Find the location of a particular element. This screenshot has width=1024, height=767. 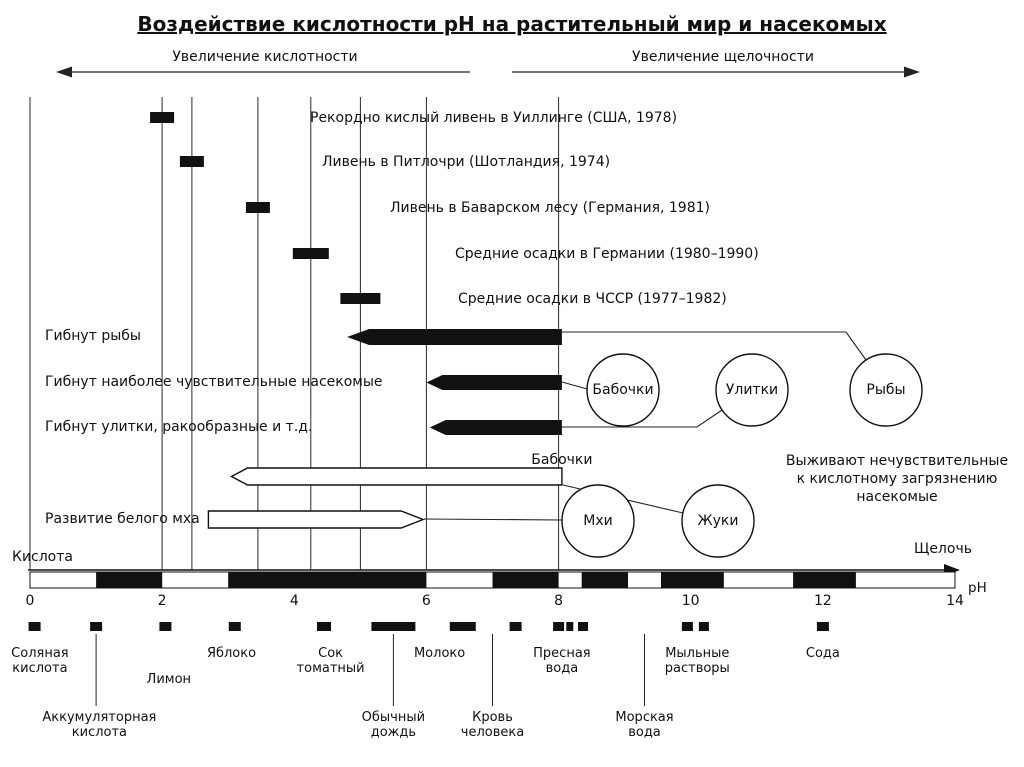

survivor-circle-label: Мхи is located at coordinates (598, 521).